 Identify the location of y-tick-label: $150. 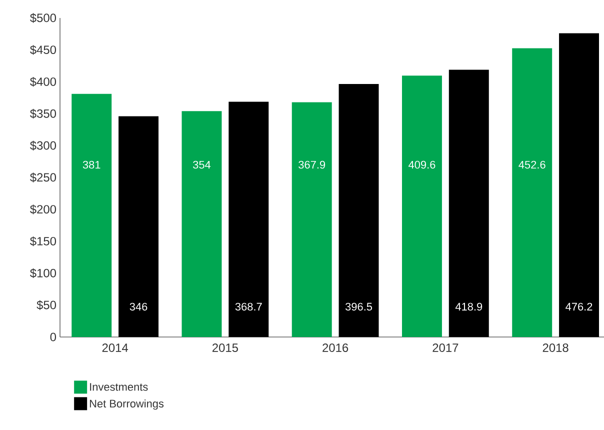
(43, 241).